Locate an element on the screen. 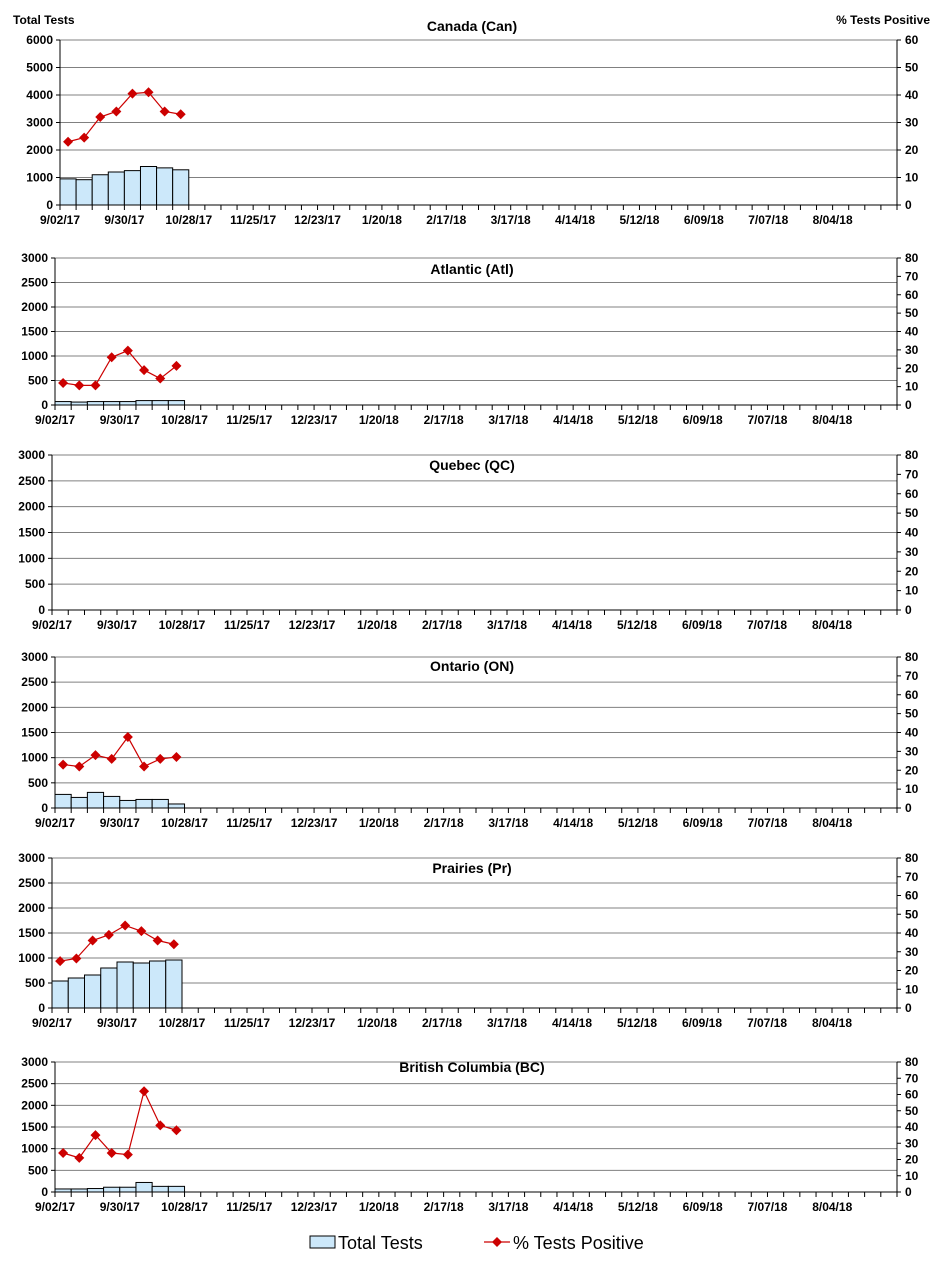  legend-line-label: % Tests Positive is located at coordinates (578, 1243).